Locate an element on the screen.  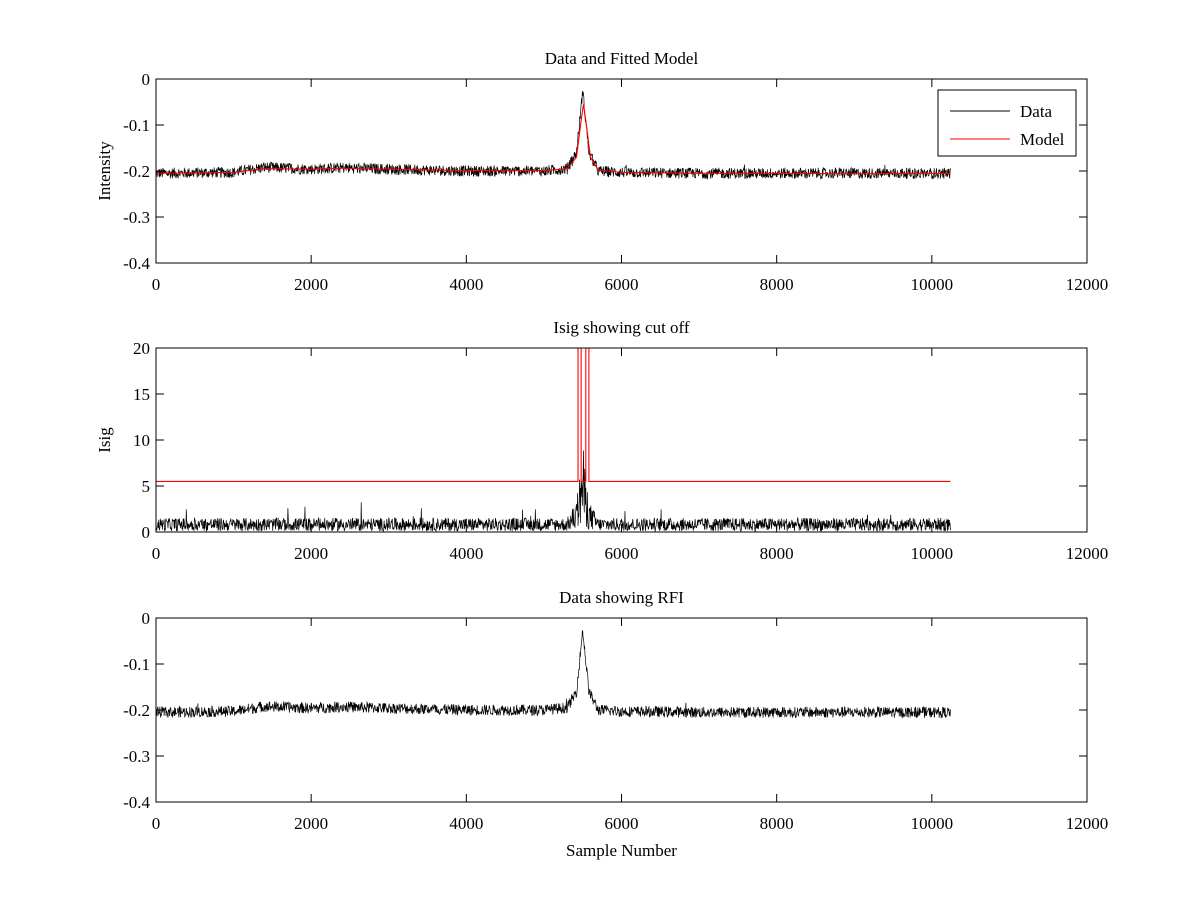
legend-entry: Data is located at coordinates (1036, 111).